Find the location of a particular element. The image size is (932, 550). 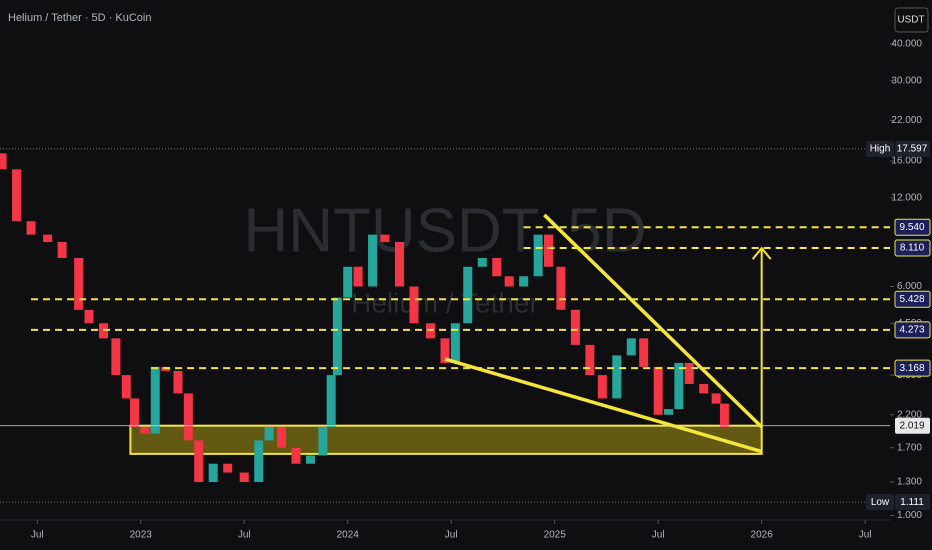

price-badge-label: 3.168 is located at coordinates (911, 368).